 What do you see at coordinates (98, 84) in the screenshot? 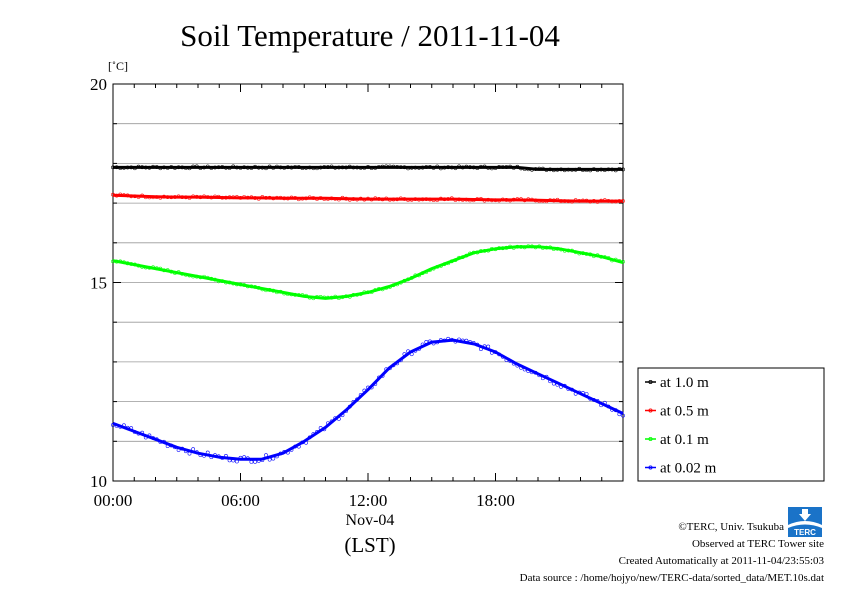
I see `y-tick-label: 20` at bounding box center [98, 84].